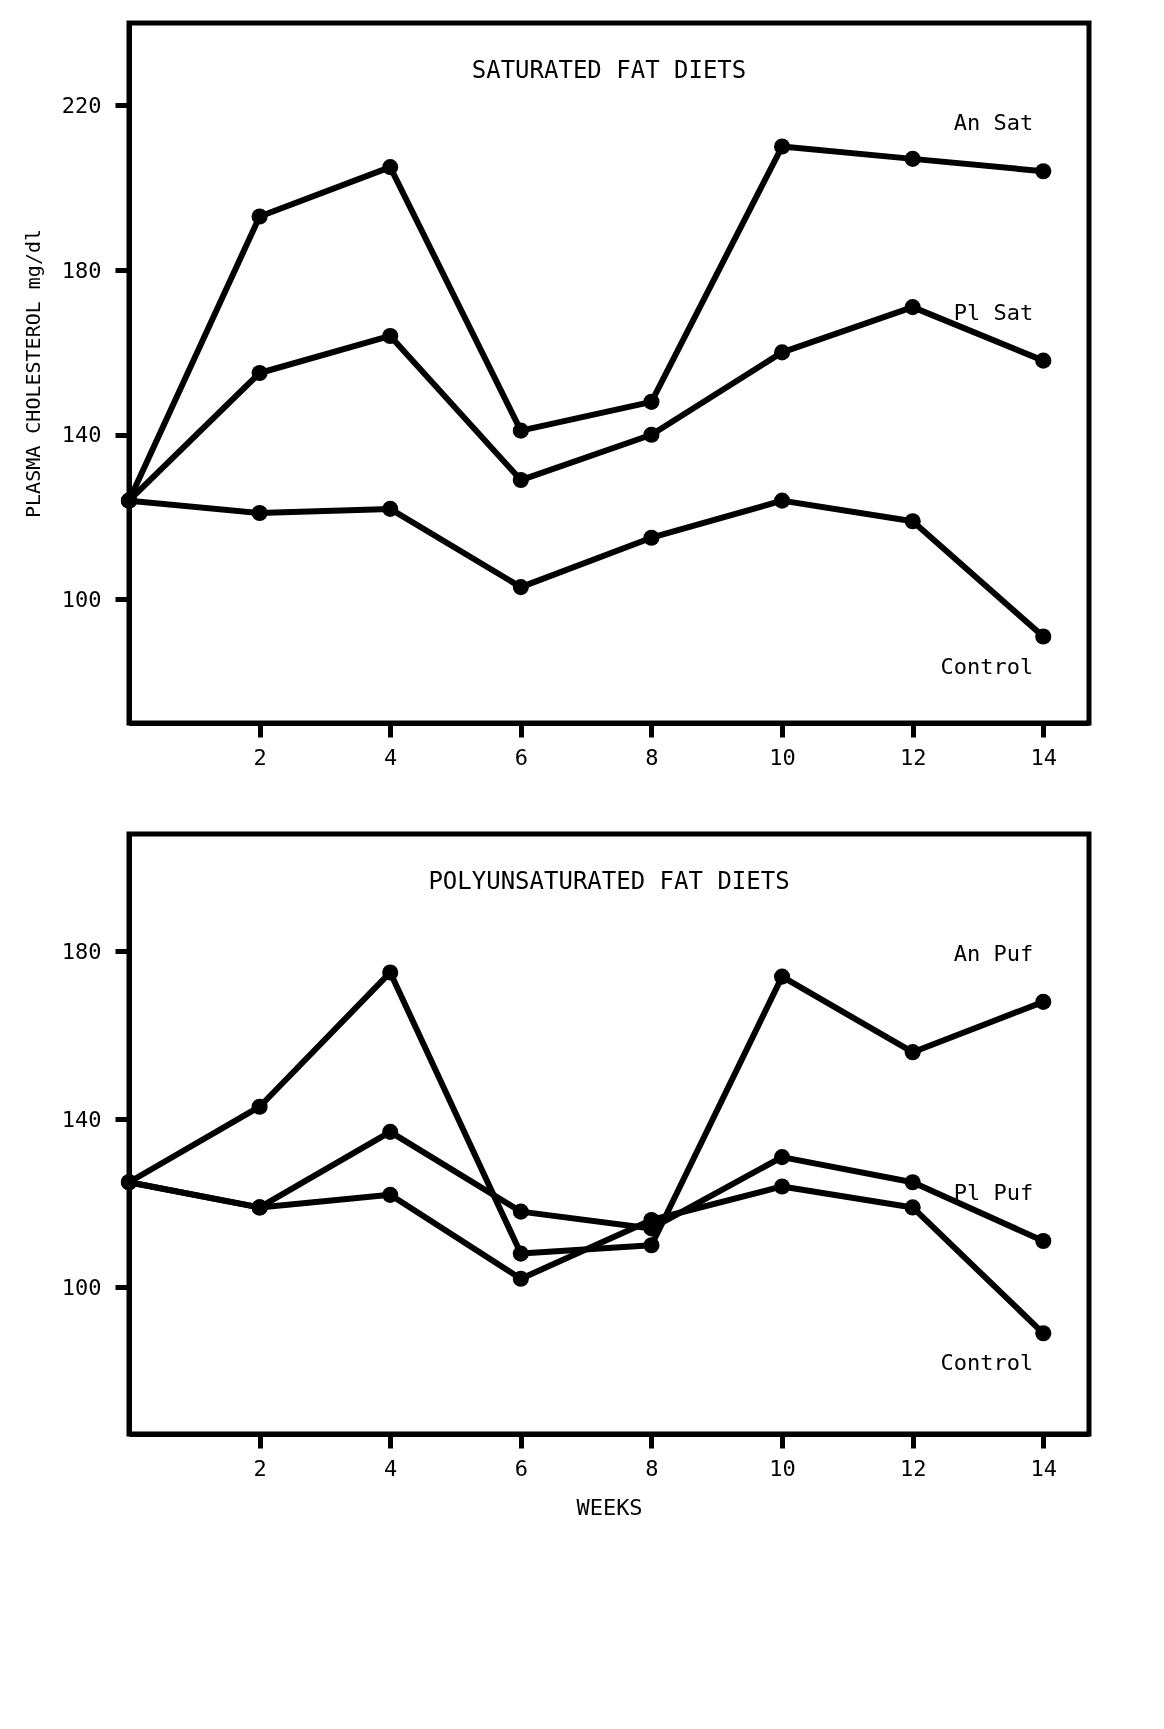 The width and height of the screenshot is (1164, 1729). Describe the element at coordinates (993, 123) in the screenshot. I see `series-label: An Sat` at that location.